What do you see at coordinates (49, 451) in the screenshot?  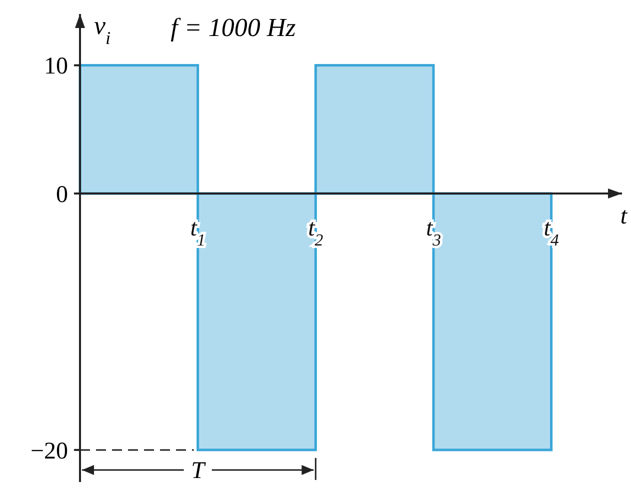 I see `y-tick-label: −20` at bounding box center [49, 451].